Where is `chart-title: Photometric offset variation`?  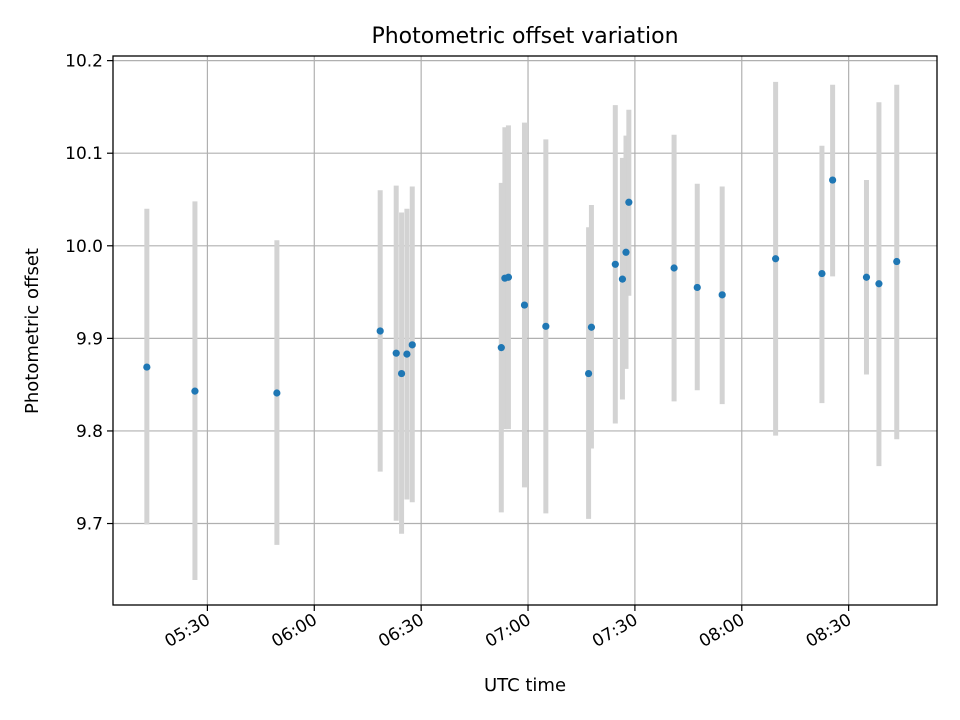
chart-title: Photometric offset variation is located at coordinates (524, 36).